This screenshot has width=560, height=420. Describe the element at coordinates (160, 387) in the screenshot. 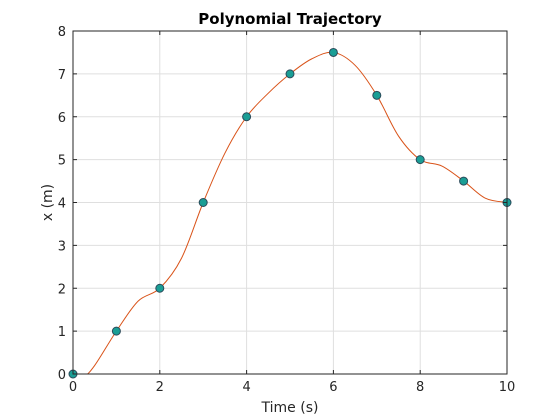

I see `x-tick-label: 2` at that location.